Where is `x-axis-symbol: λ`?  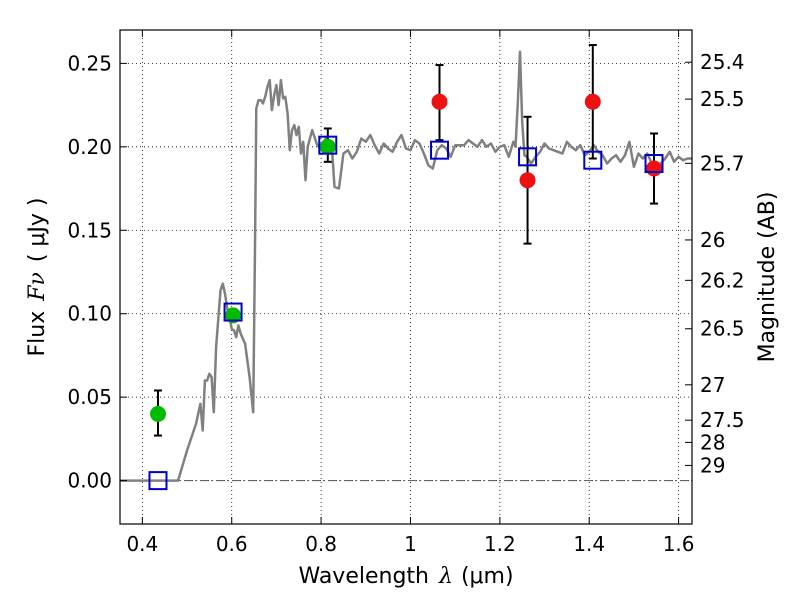 x-axis-symbol: λ is located at coordinates (445, 576).